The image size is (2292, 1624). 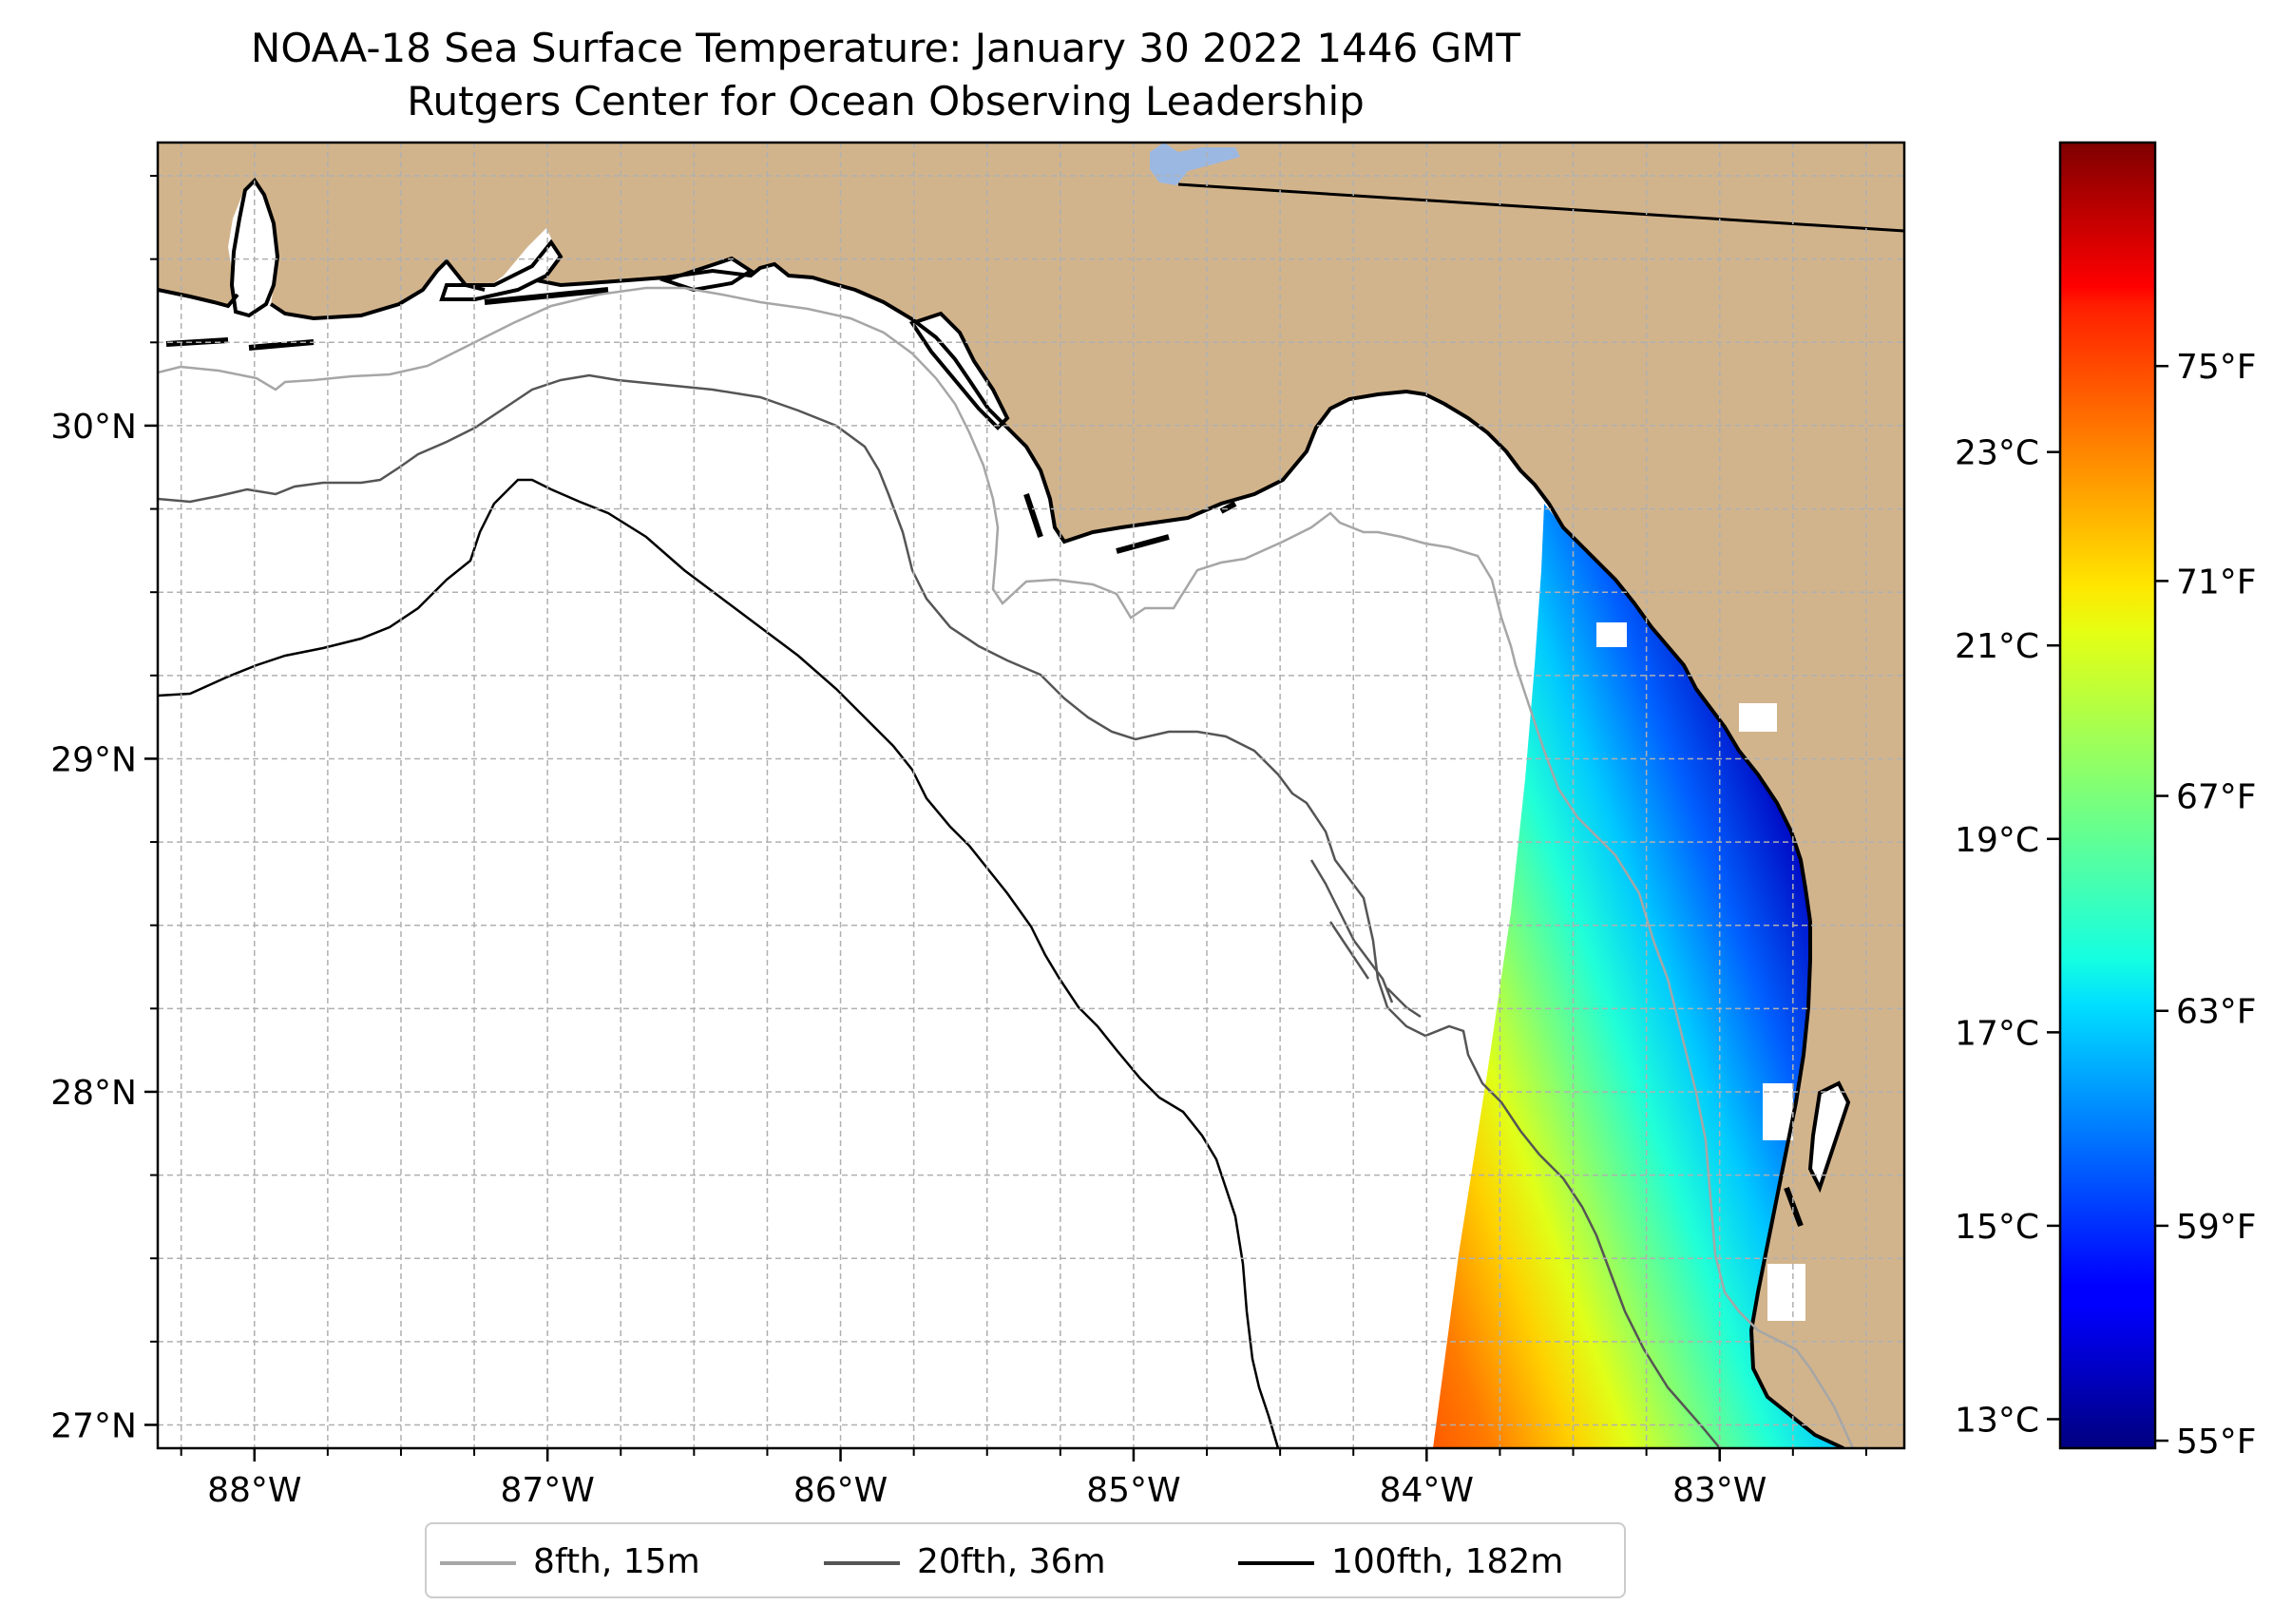 What do you see at coordinates (1997, 1033) in the screenshot?
I see `colorbar-label-c: 17°C` at bounding box center [1997, 1033].